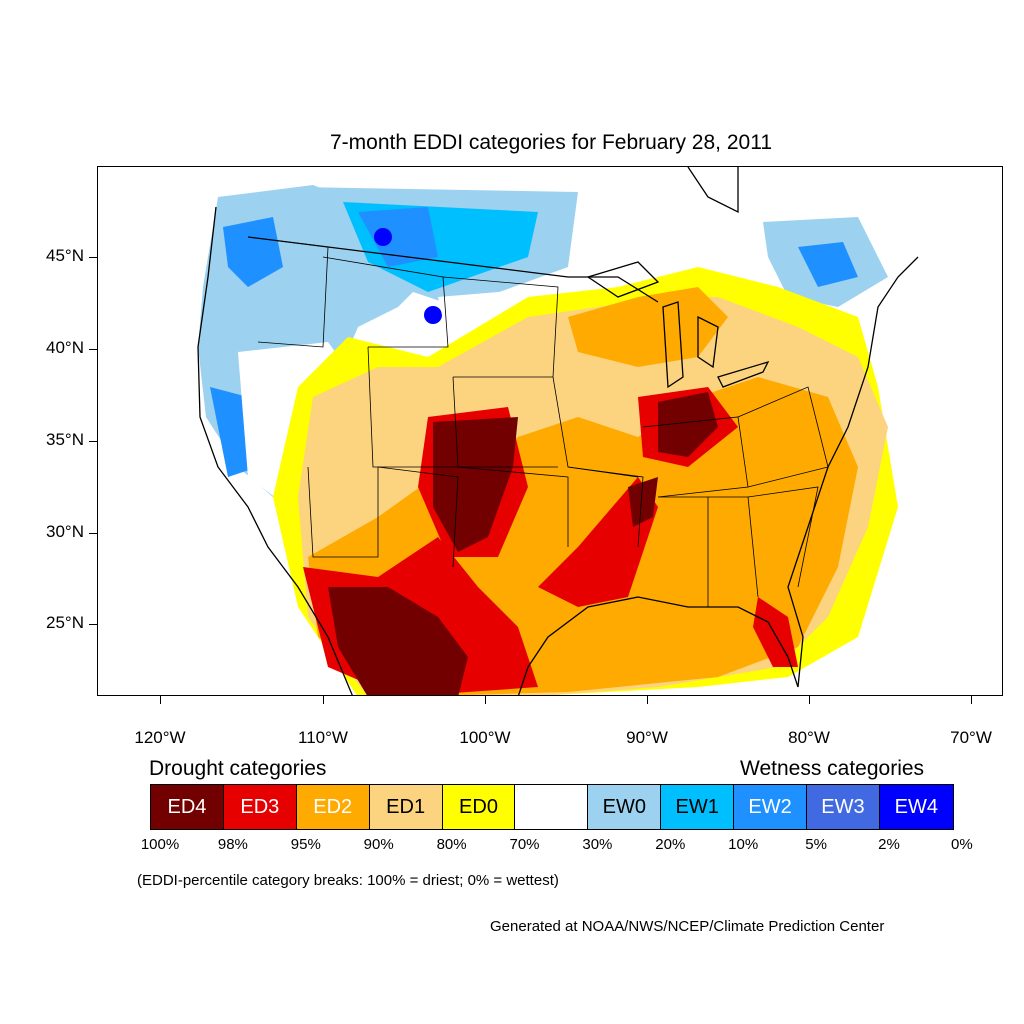 Image resolution: width=1024 pixels, height=1024 pixels. I want to click on legend-swatch-ew2: EW2, so click(771, 807).